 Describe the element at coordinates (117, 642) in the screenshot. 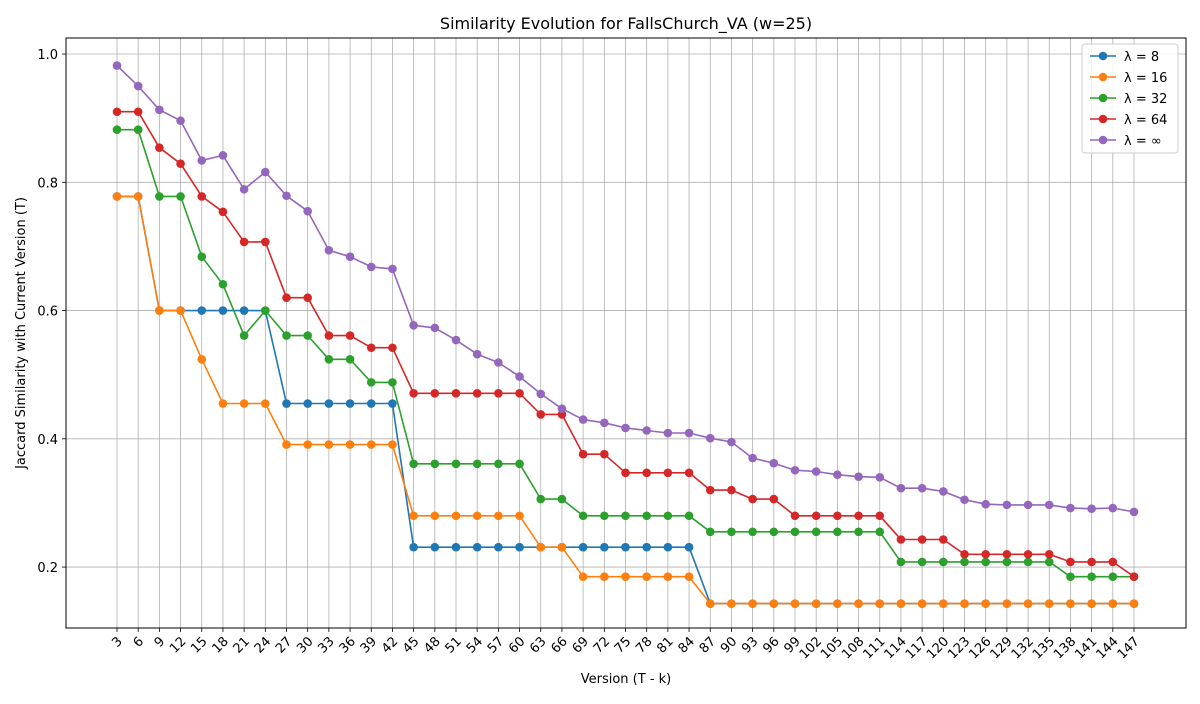

I see `x-tick-label: 3` at that location.